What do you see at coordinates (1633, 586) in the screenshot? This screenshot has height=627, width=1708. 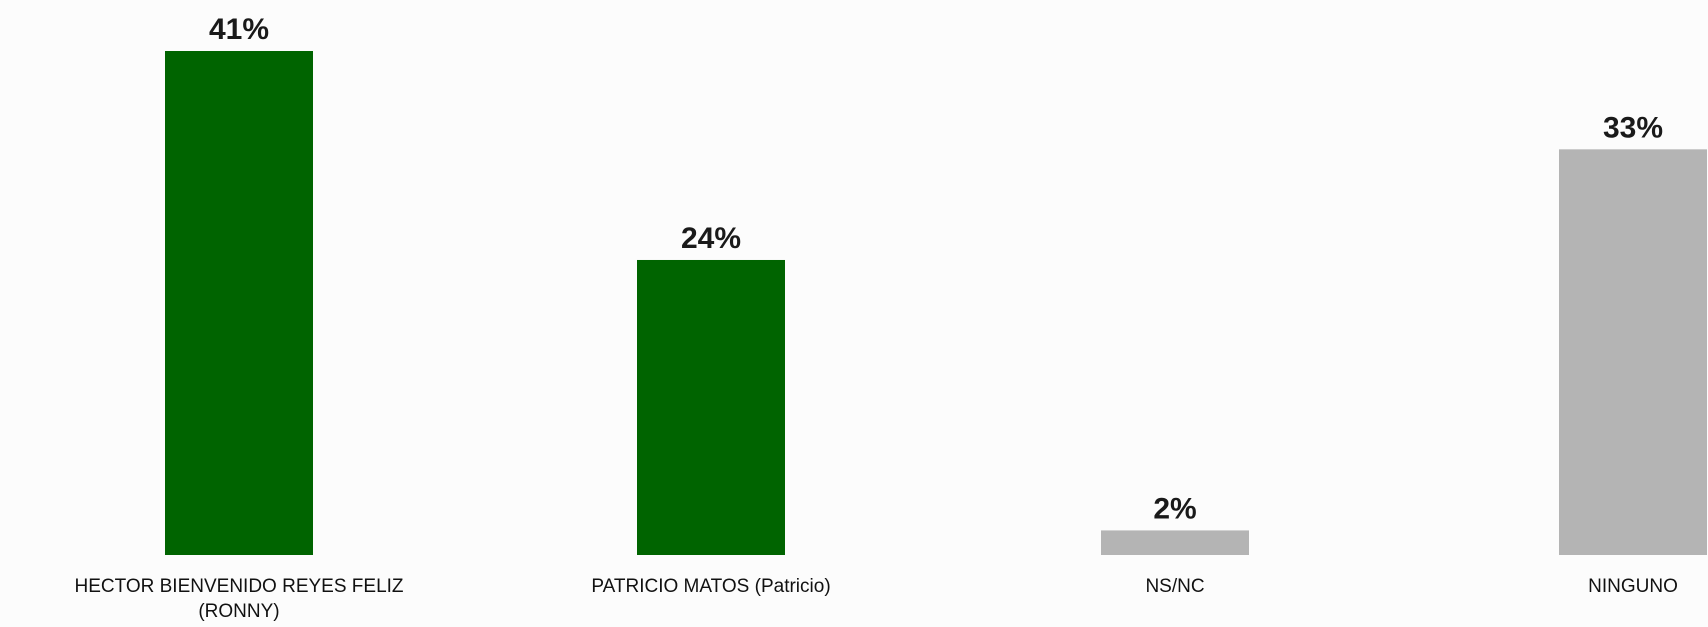 I see `category-label-4: NINGUNO` at bounding box center [1633, 586].